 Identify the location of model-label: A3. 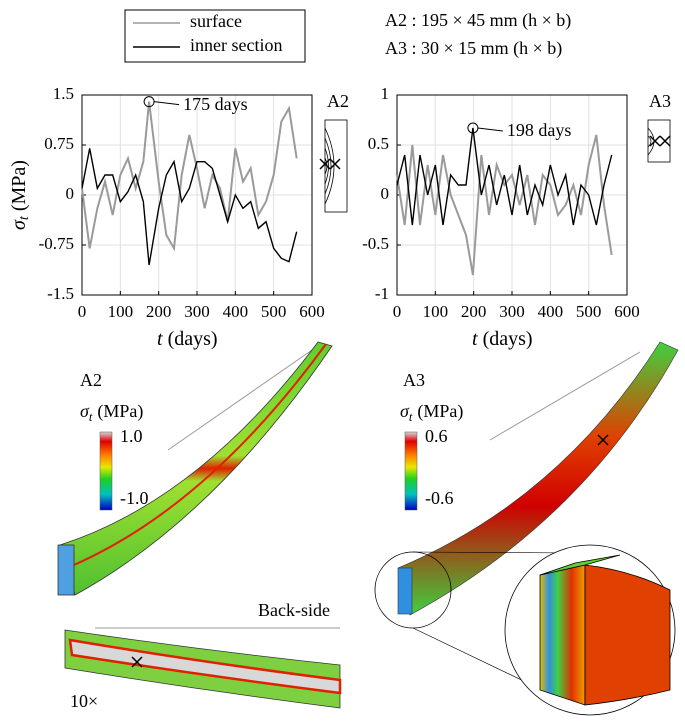
(414, 380).